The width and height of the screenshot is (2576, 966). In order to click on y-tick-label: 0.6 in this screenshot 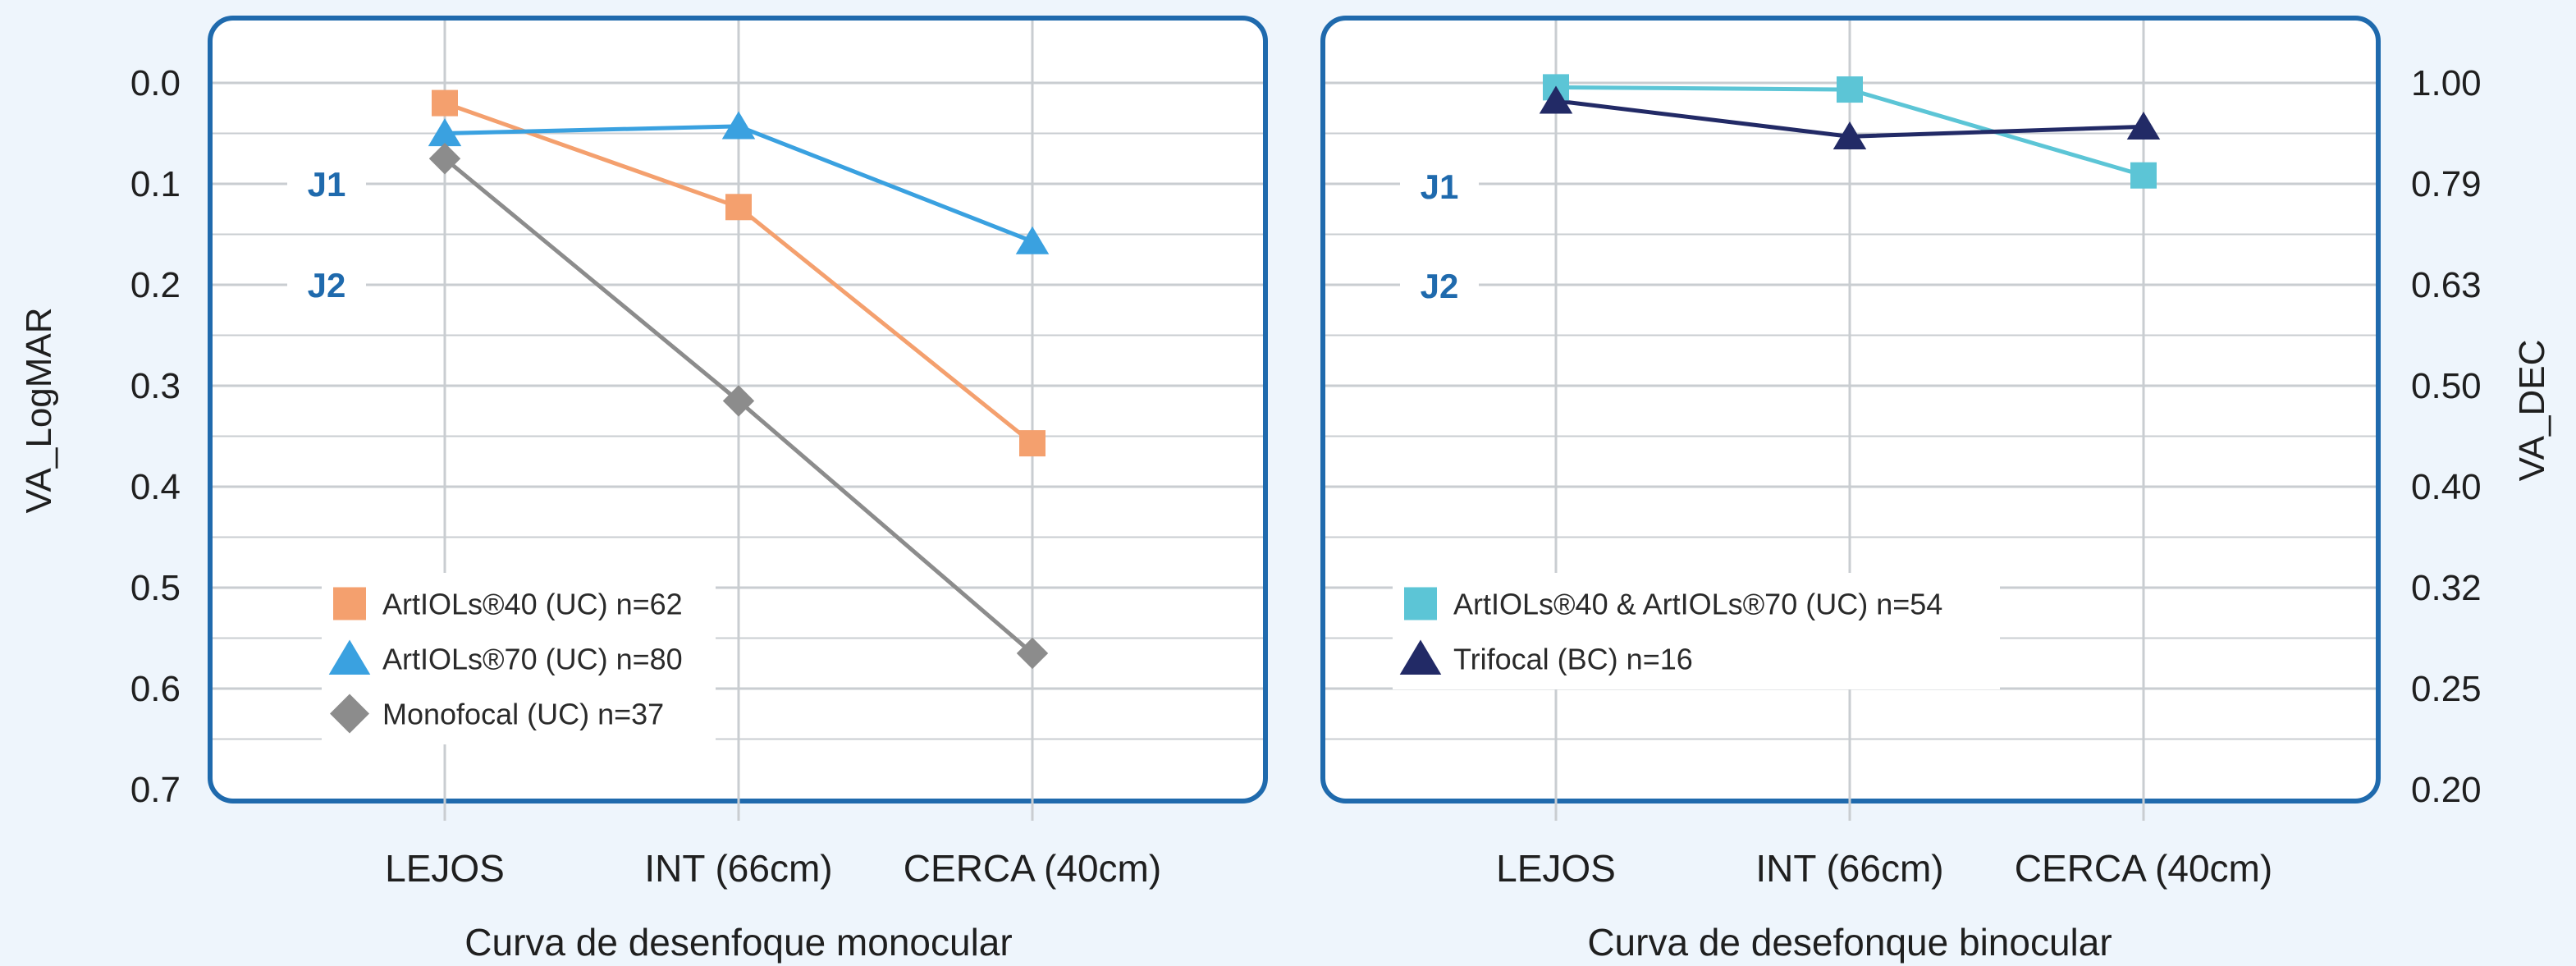, I will do `click(155, 689)`.